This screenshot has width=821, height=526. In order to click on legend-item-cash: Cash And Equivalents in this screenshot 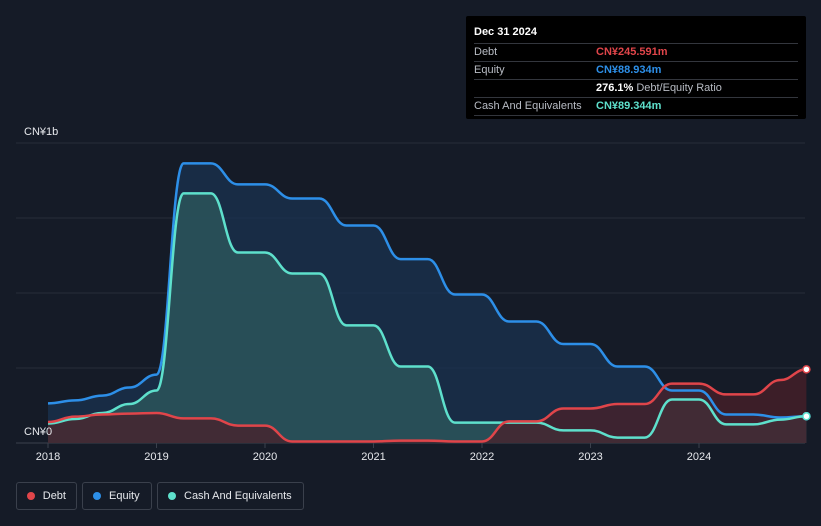, I will do `click(230, 496)`.